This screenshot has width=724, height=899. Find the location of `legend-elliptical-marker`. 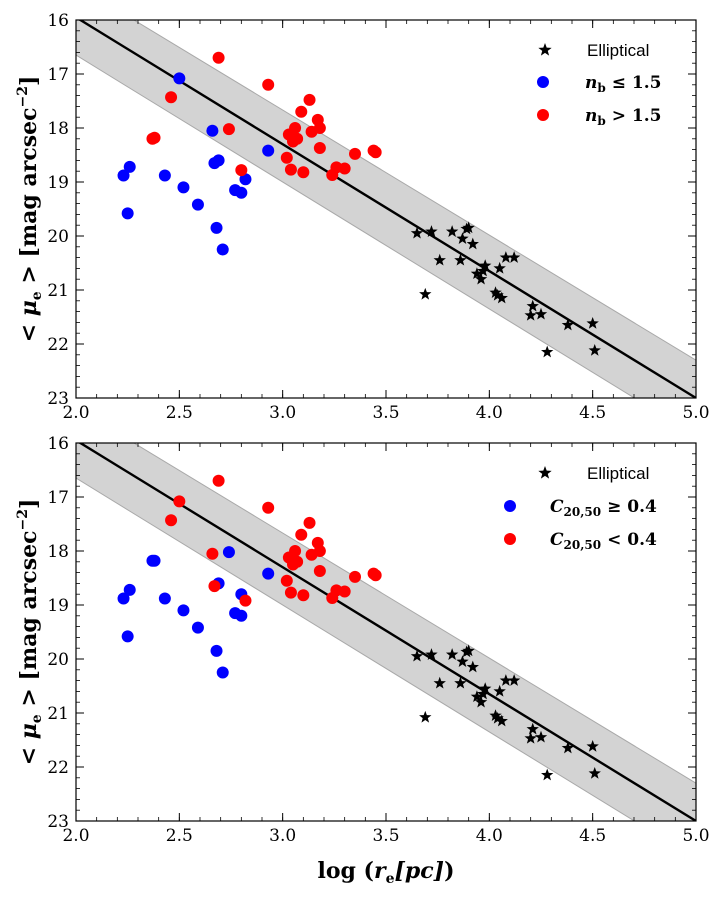

legend-elliptical-marker is located at coordinates (545, 49).